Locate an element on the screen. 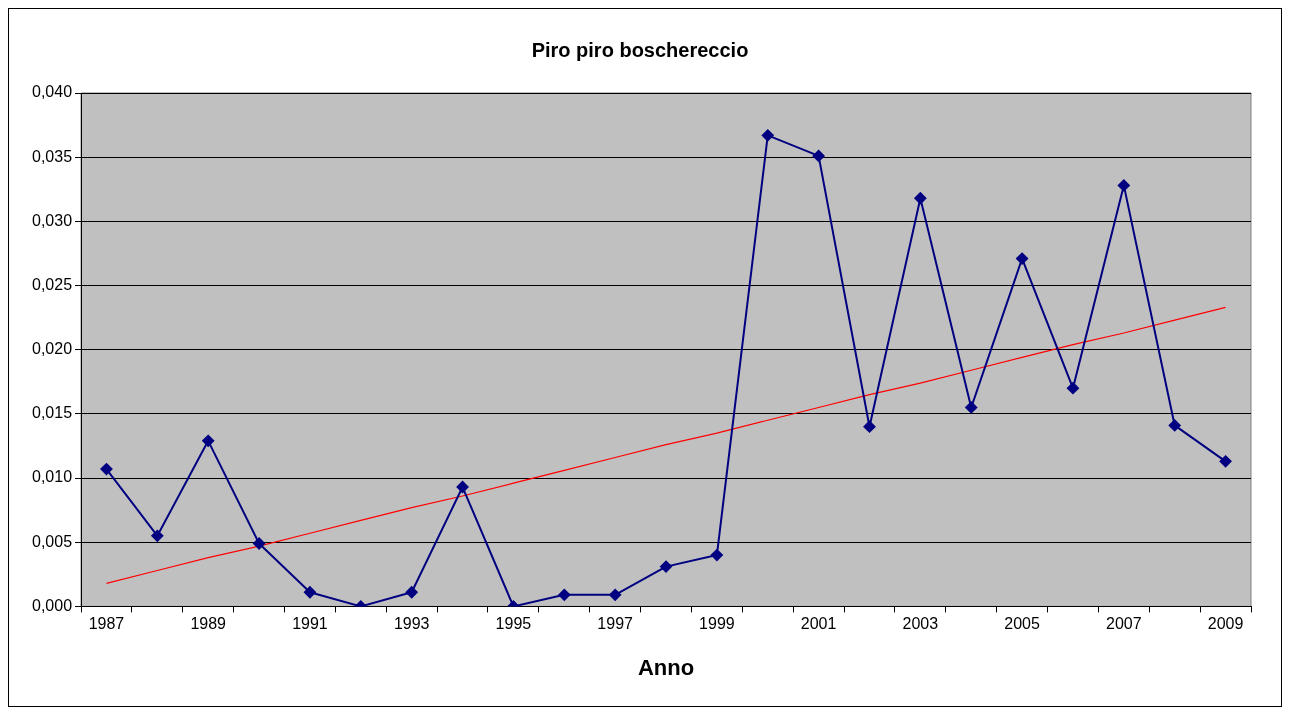  x-tick-label: 1997 is located at coordinates (615, 624).